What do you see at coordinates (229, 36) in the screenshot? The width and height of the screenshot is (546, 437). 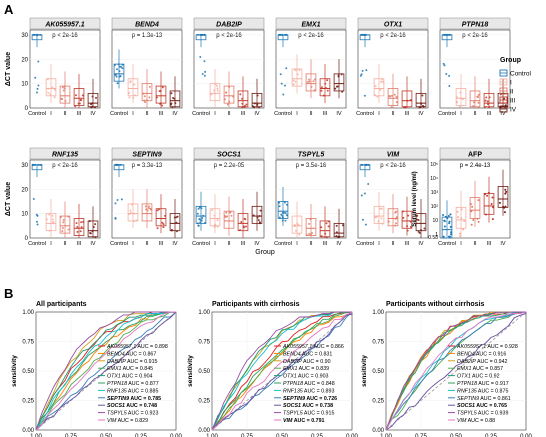 I see `p-value: p < 2e-16` at bounding box center [229, 36].